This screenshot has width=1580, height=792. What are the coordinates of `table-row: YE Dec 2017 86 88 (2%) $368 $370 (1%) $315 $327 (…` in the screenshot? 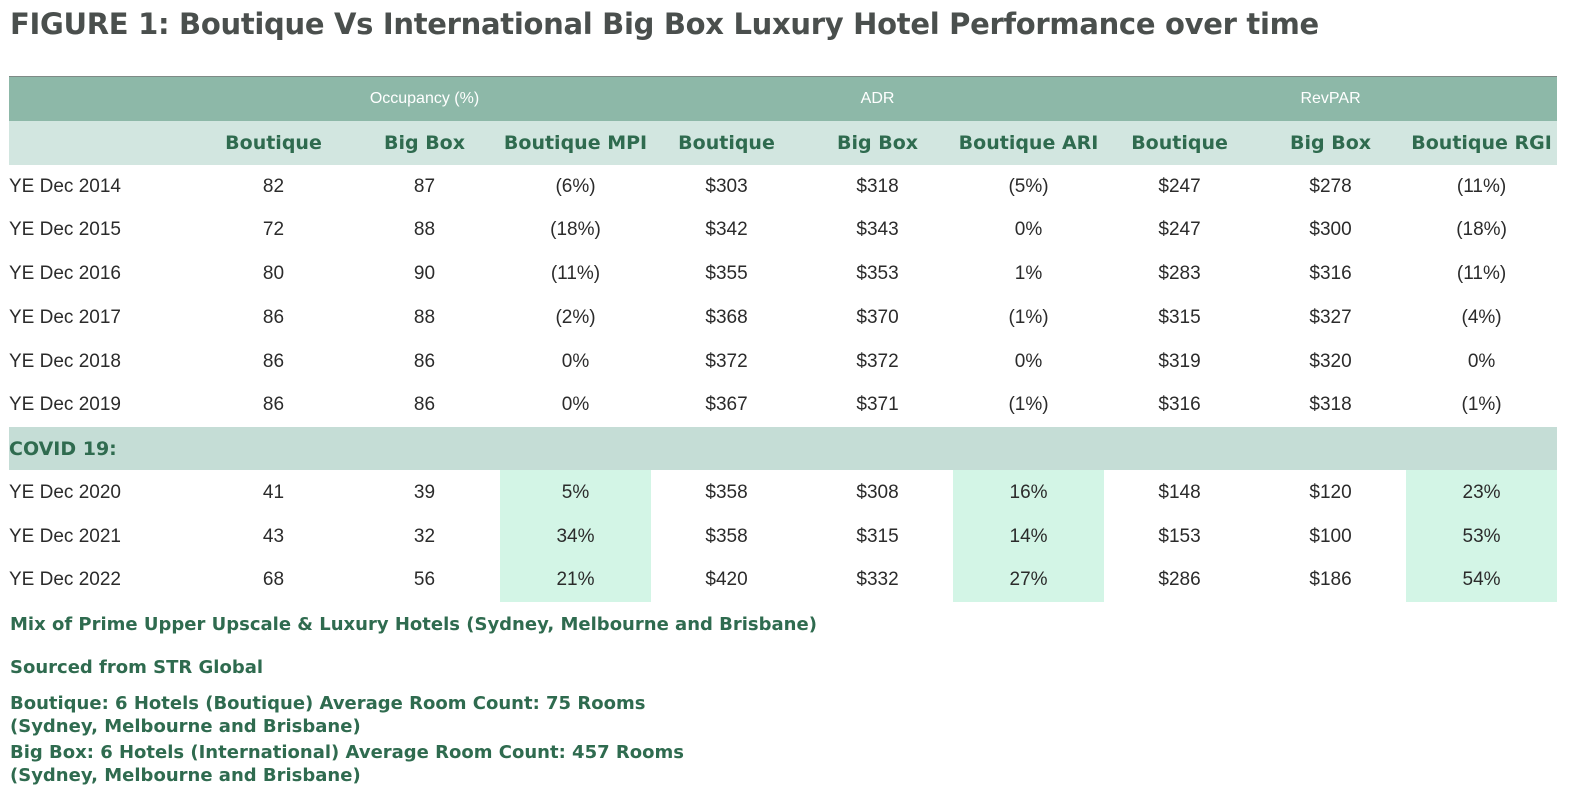 It's located at (783, 317).